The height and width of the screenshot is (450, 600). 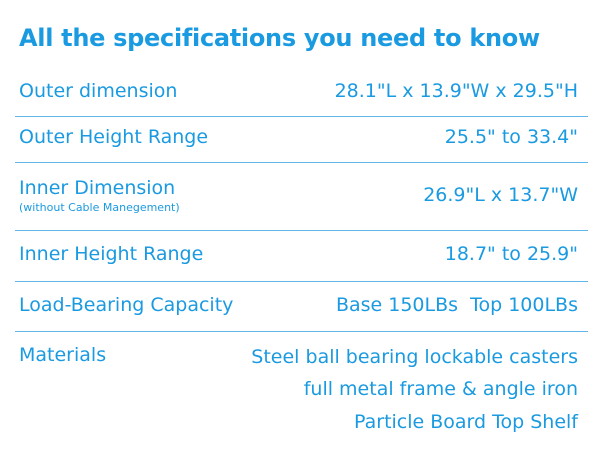 I want to click on row-value: 26.9"L x 13.7"W, so click(x=500, y=195).